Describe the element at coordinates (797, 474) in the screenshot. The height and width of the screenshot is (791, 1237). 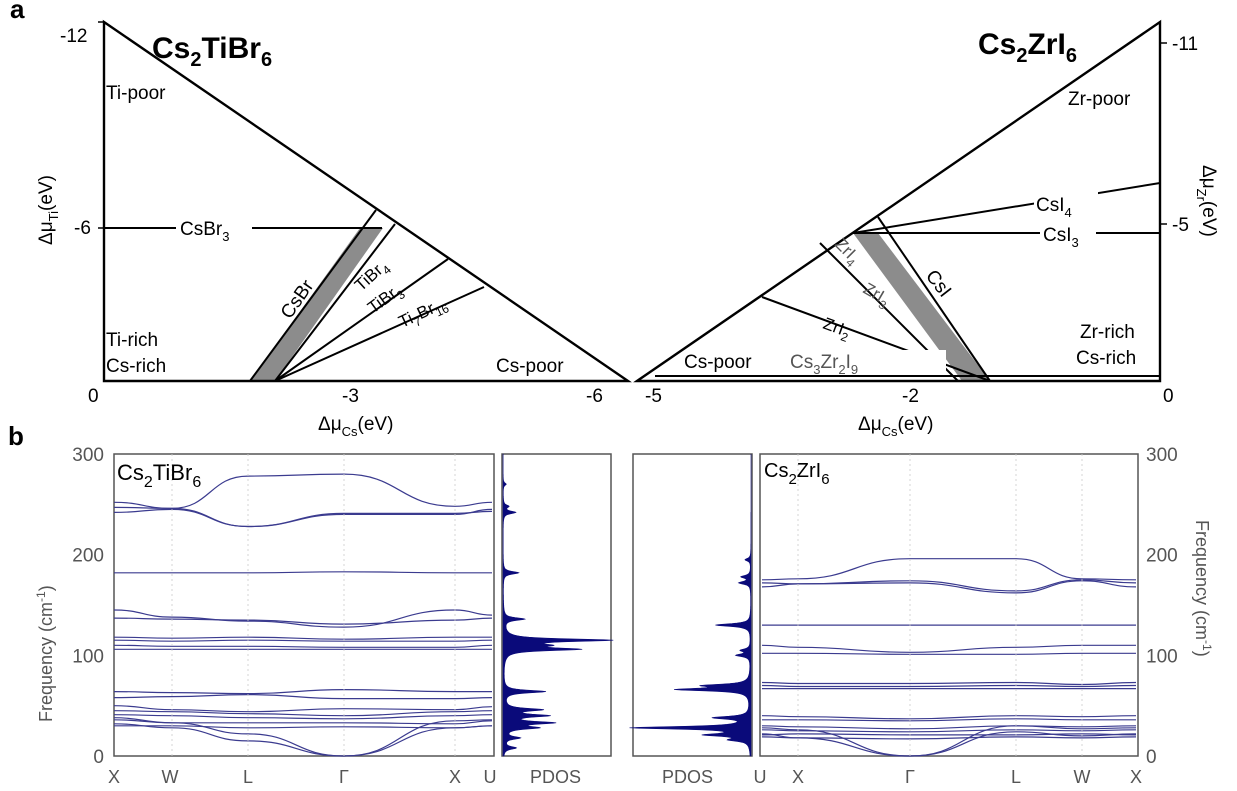
I see `label-bands-cs2zri6: Cs2ZrI6` at that location.